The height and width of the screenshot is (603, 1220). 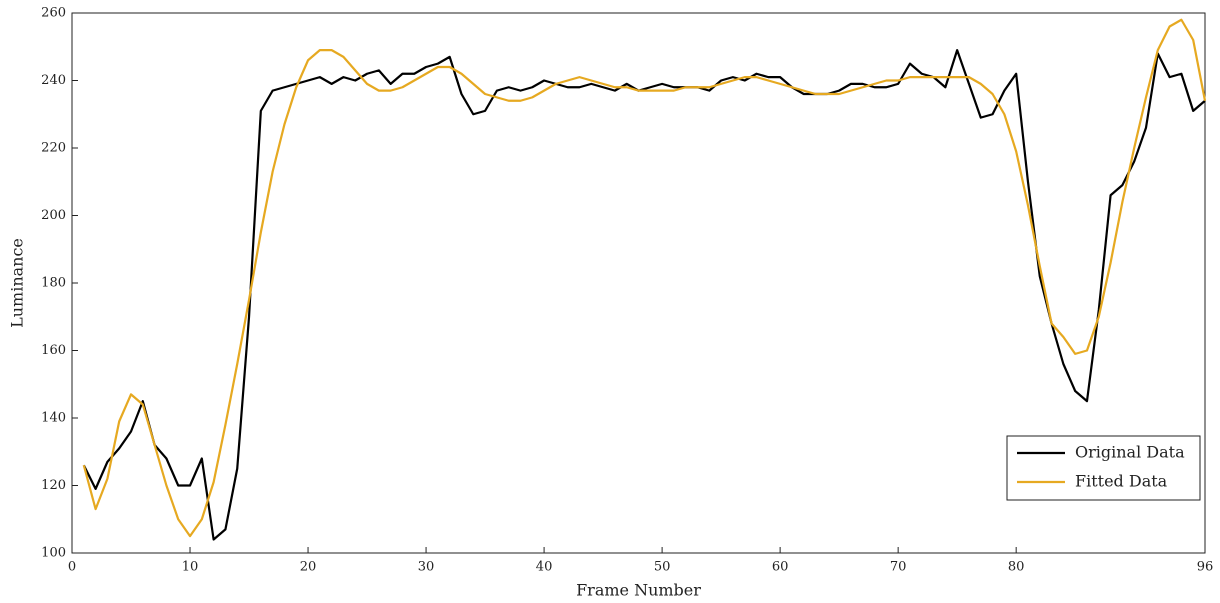 What do you see at coordinates (1205, 567) in the screenshot?
I see `x-tick-label: 96` at bounding box center [1205, 567].